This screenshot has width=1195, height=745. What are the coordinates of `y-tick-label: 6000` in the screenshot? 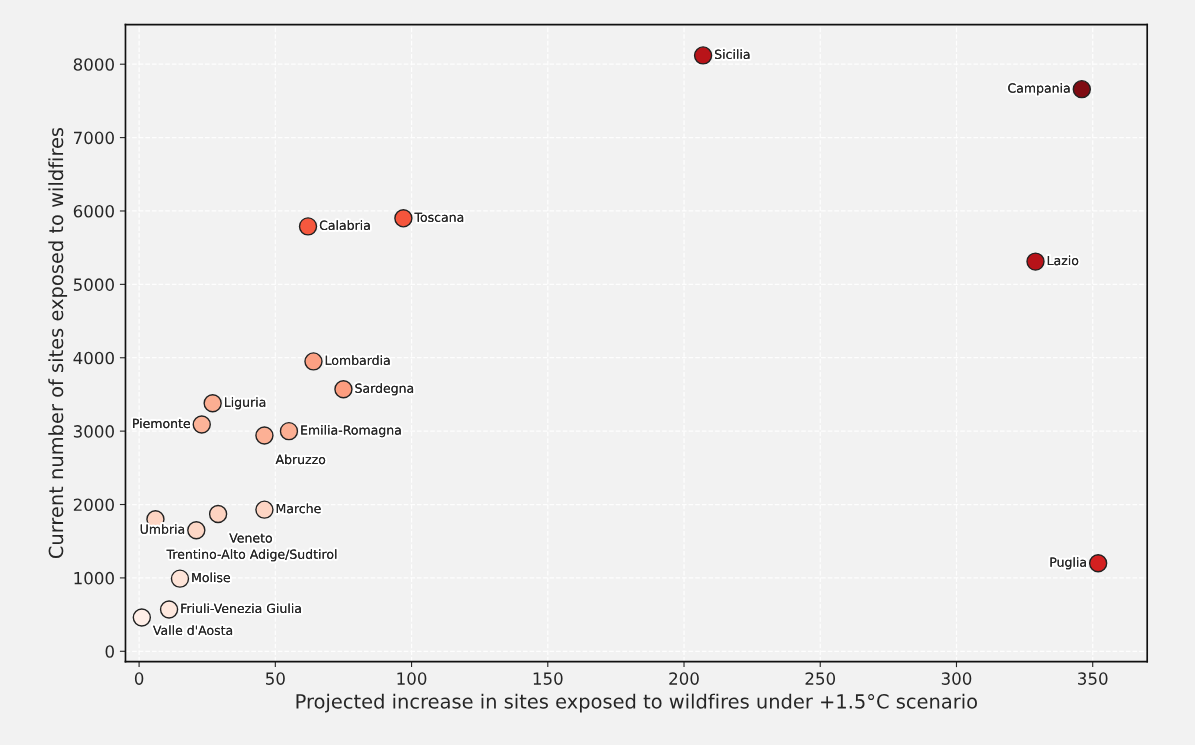 It's located at (93, 211).